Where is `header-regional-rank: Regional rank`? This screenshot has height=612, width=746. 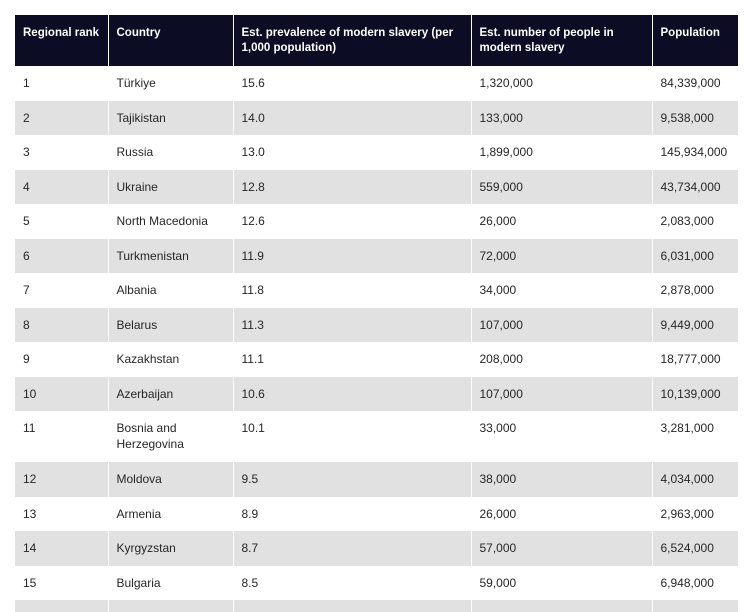
header-regional-rank: Regional rank is located at coordinates (62, 40).